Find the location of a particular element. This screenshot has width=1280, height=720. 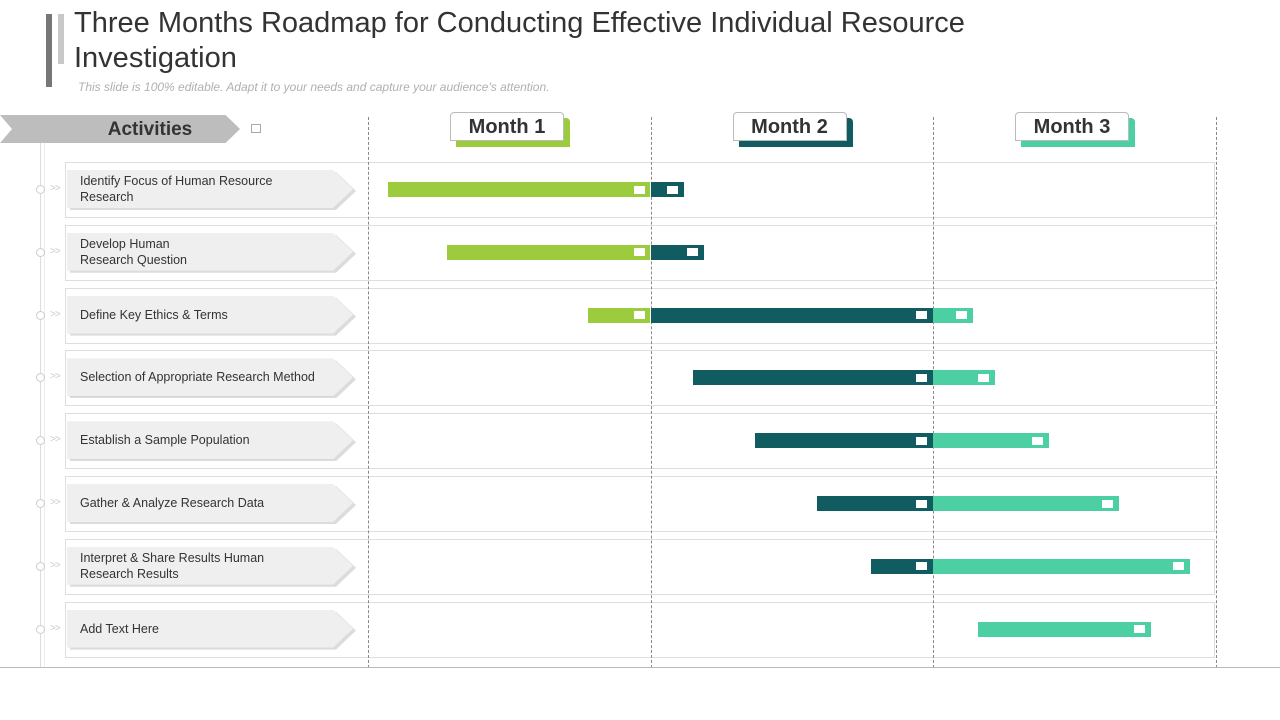

activities-heading: Activities is located at coordinates (150, 129).